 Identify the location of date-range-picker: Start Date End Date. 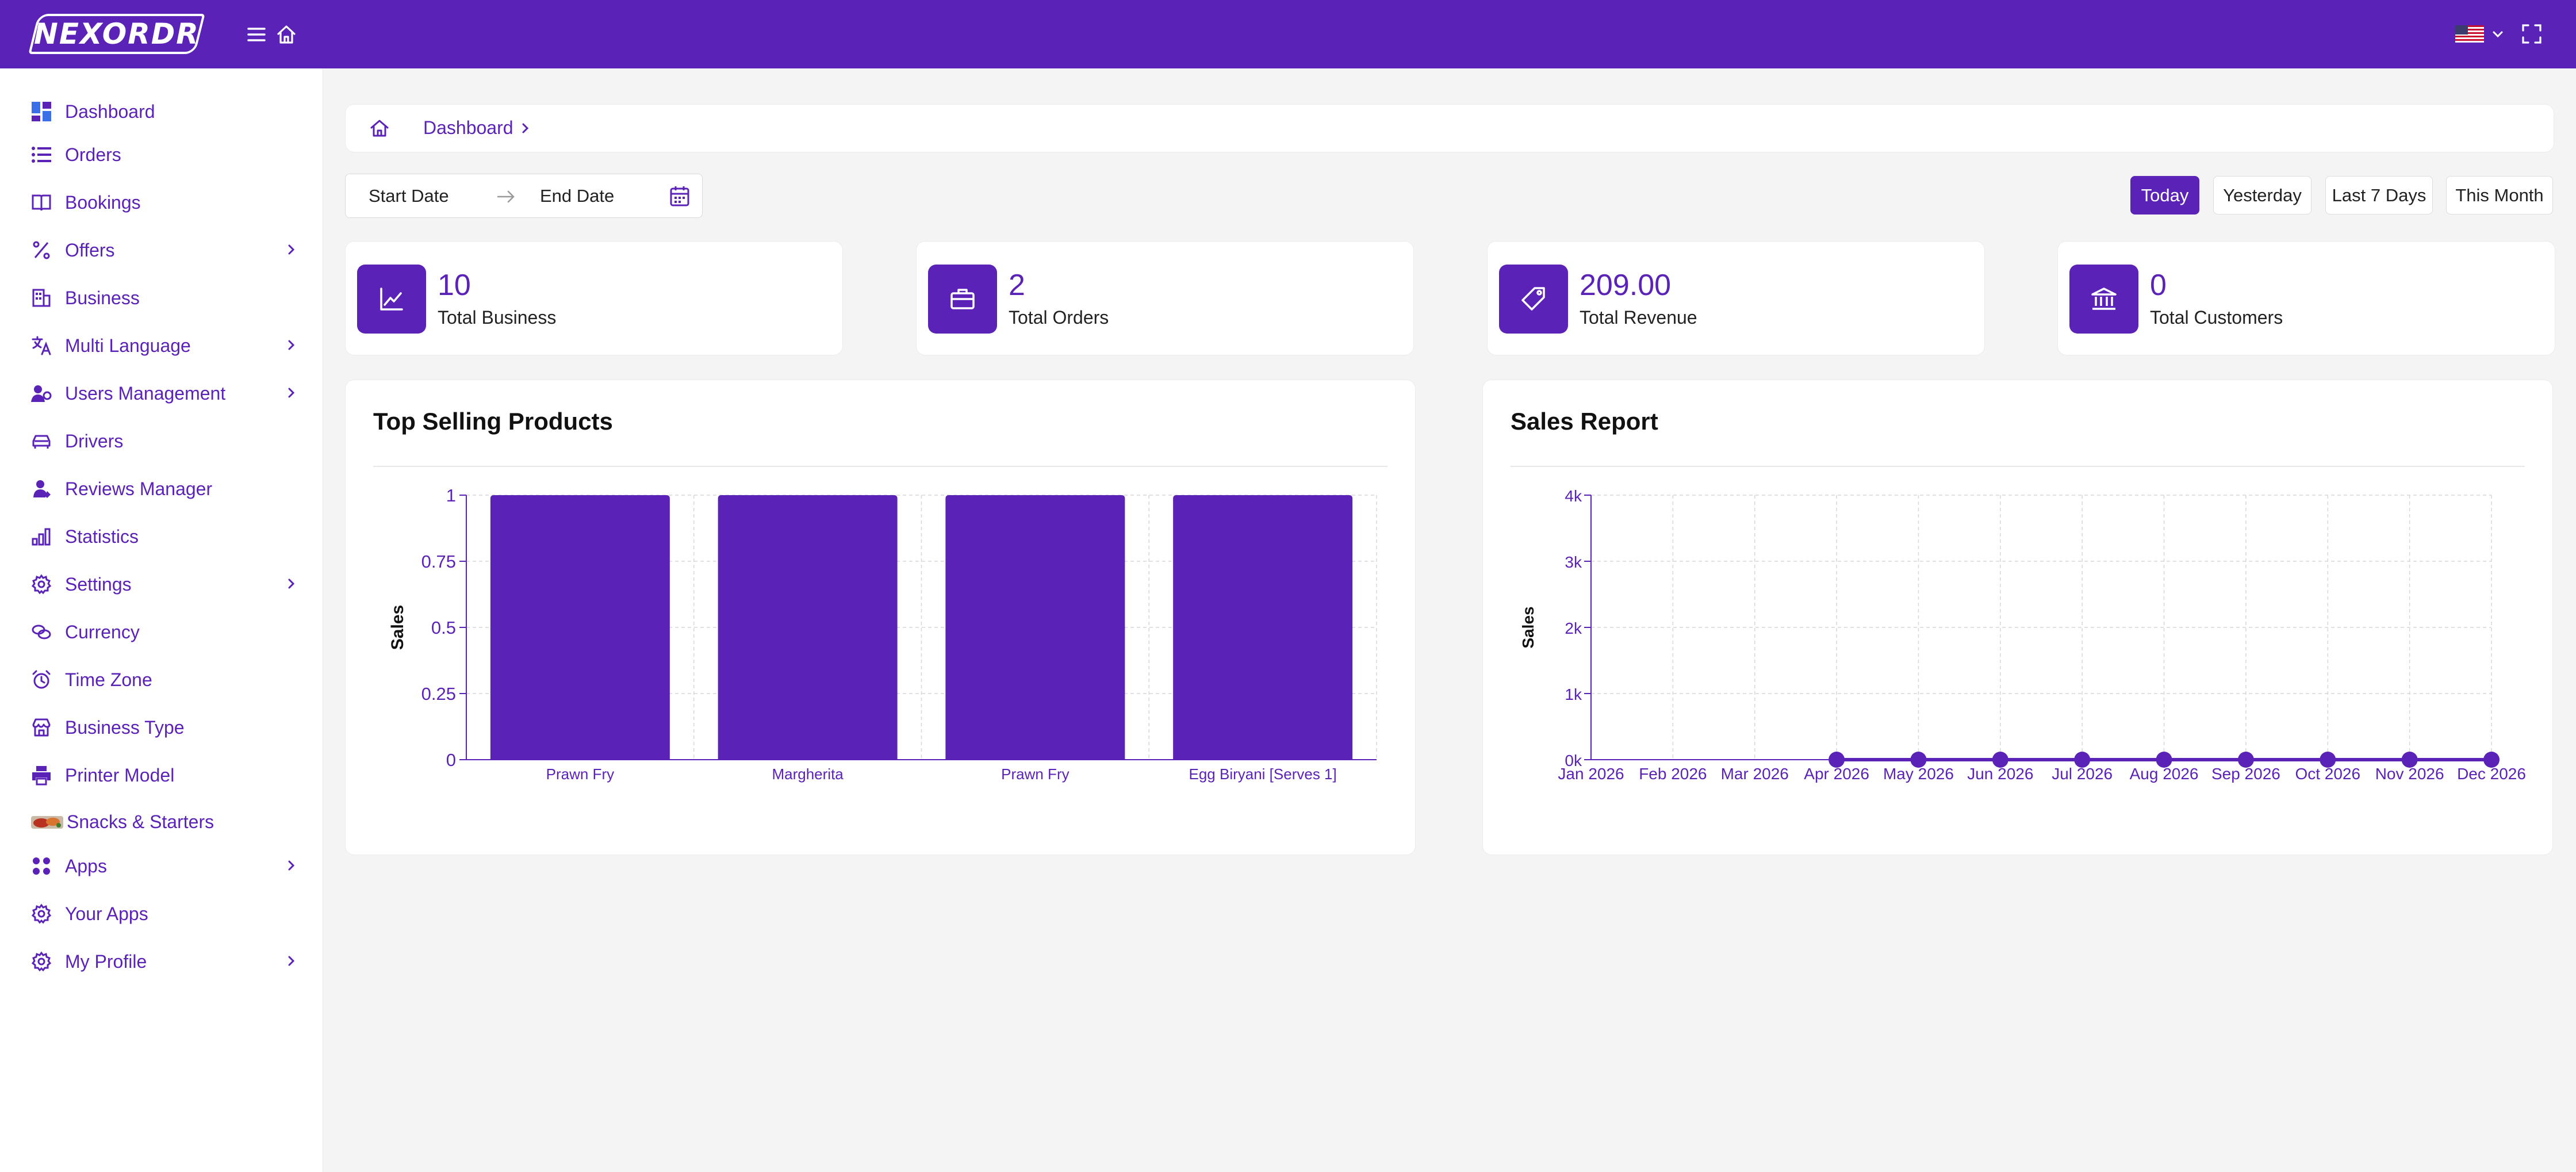
(524, 196).